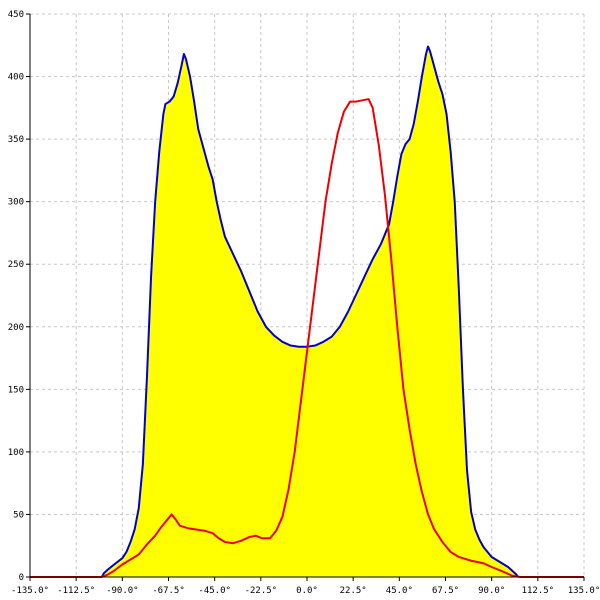 The image size is (600, 600). I want to click on y-tick-label: 150, so click(16, 390).